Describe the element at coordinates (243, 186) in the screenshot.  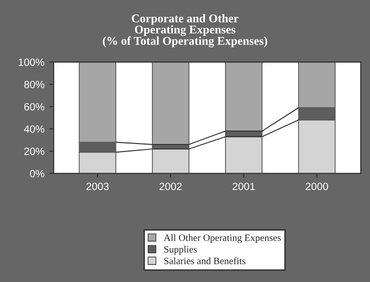
I see `x-tick-label: 2001` at that location.